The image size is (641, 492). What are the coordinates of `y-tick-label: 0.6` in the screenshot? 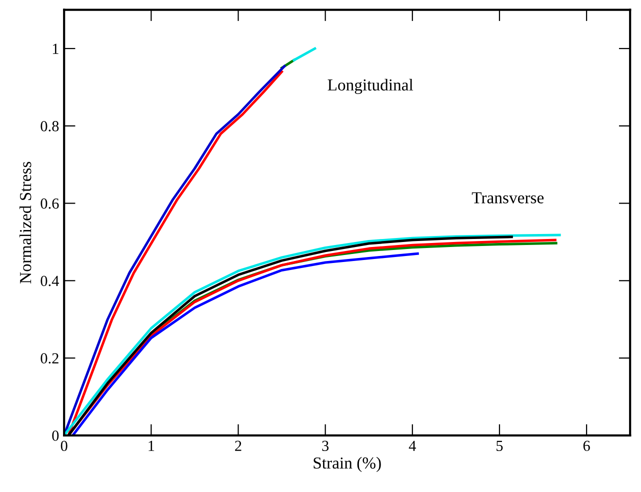 It's located at (49, 203).